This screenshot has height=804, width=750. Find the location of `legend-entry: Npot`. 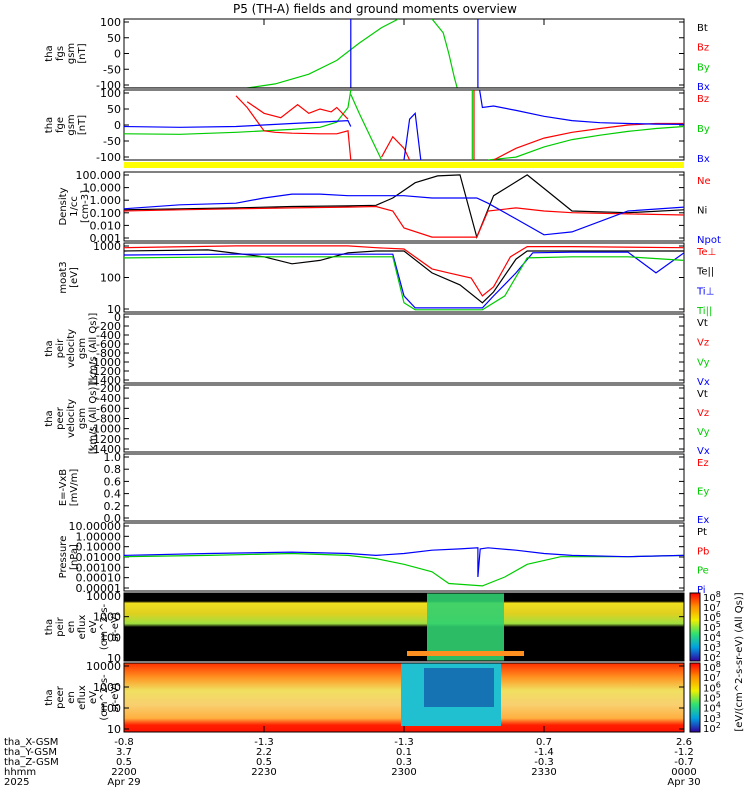

legend-entry: Npot is located at coordinates (709, 240).